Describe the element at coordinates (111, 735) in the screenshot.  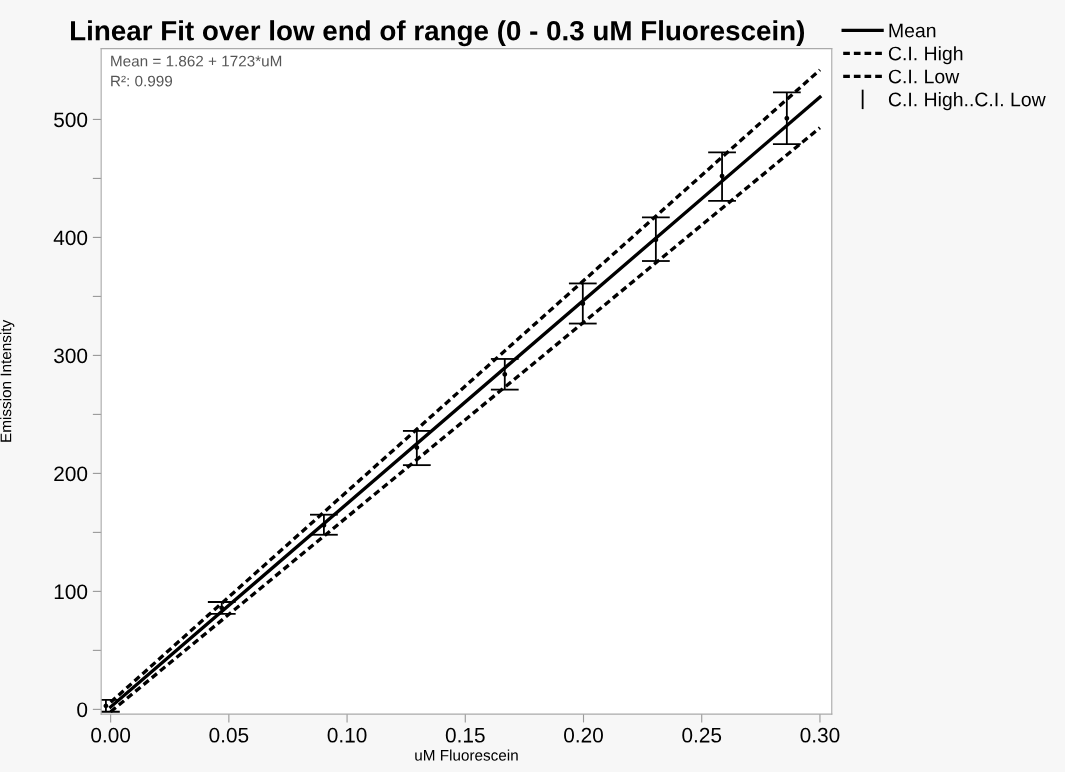
I see `x-tick-label: 0.00` at that location.